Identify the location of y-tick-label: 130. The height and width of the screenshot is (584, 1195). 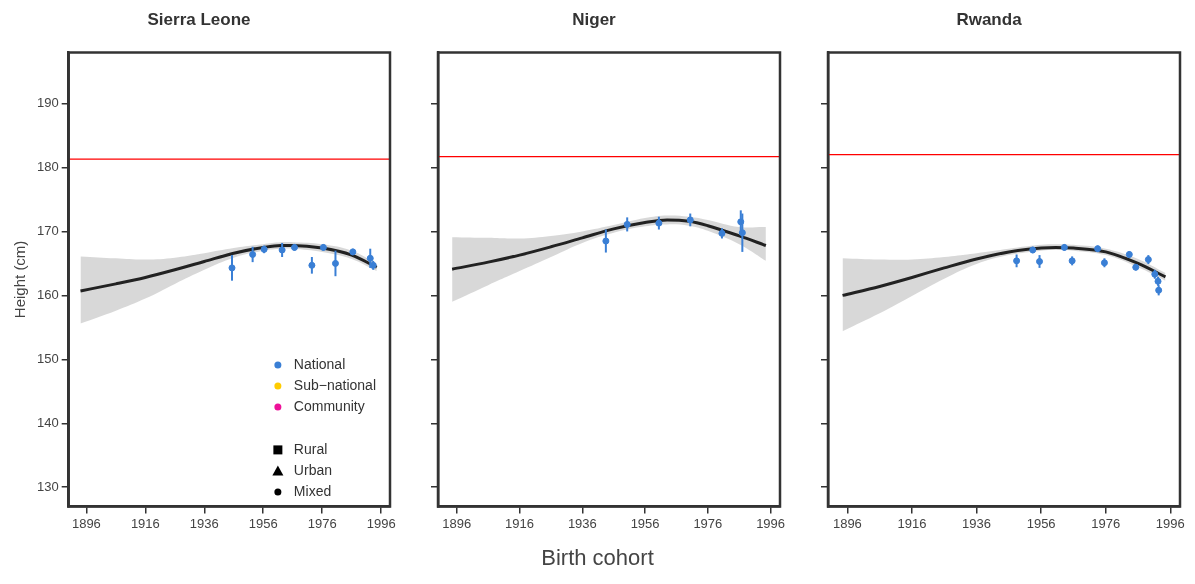
(47, 486).